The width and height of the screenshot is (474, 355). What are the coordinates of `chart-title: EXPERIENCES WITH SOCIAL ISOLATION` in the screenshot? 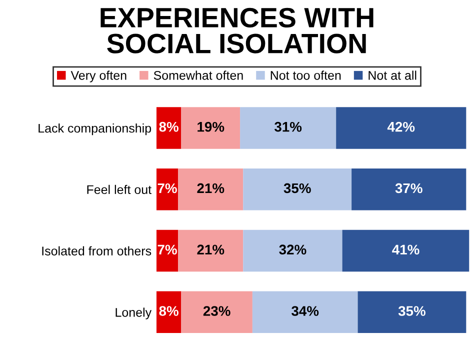 It's located at (237, 31).